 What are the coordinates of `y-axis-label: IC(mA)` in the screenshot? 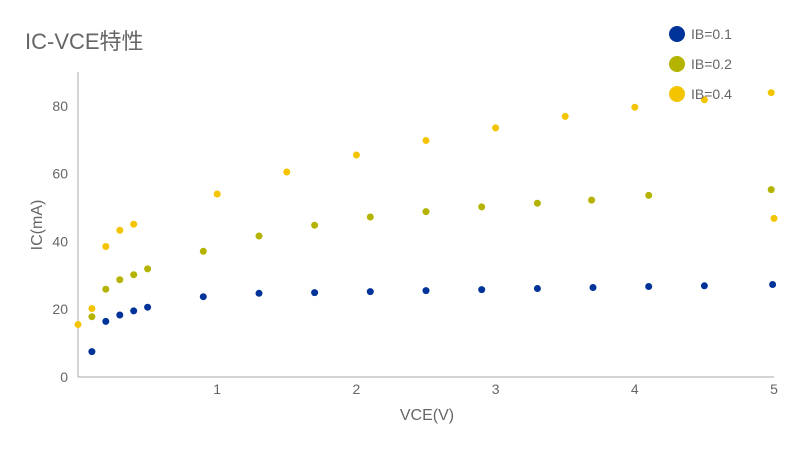 It's located at (37, 225).